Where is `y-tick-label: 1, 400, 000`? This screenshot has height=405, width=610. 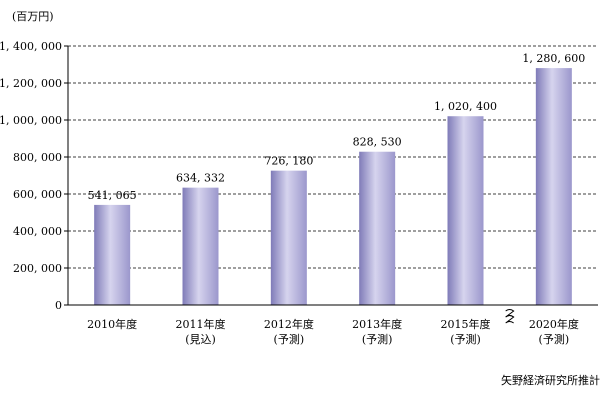
y-tick-label: 1, 400, 000 is located at coordinates (31, 46).